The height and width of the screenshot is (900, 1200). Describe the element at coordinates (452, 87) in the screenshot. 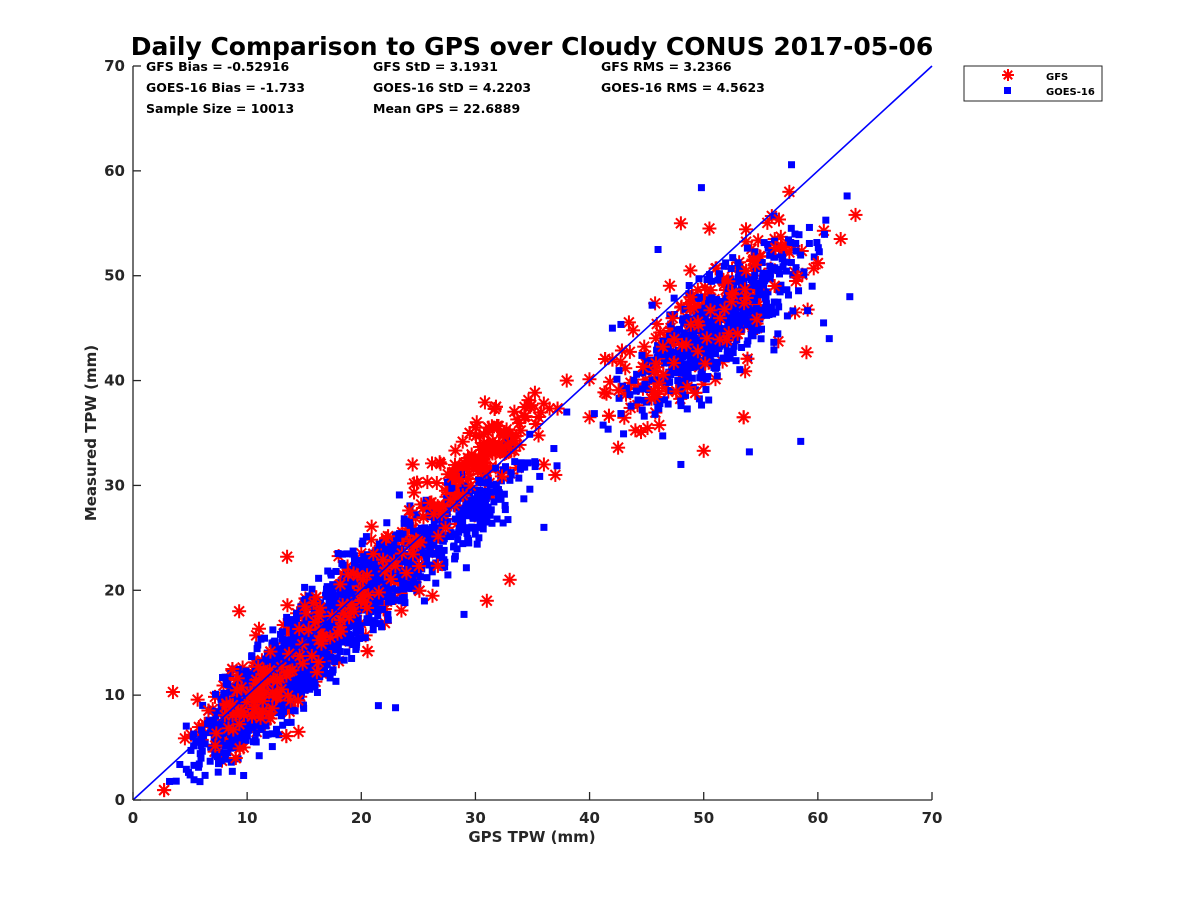

I see `stat-text: GOES-16 StD = 4.2203` at that location.